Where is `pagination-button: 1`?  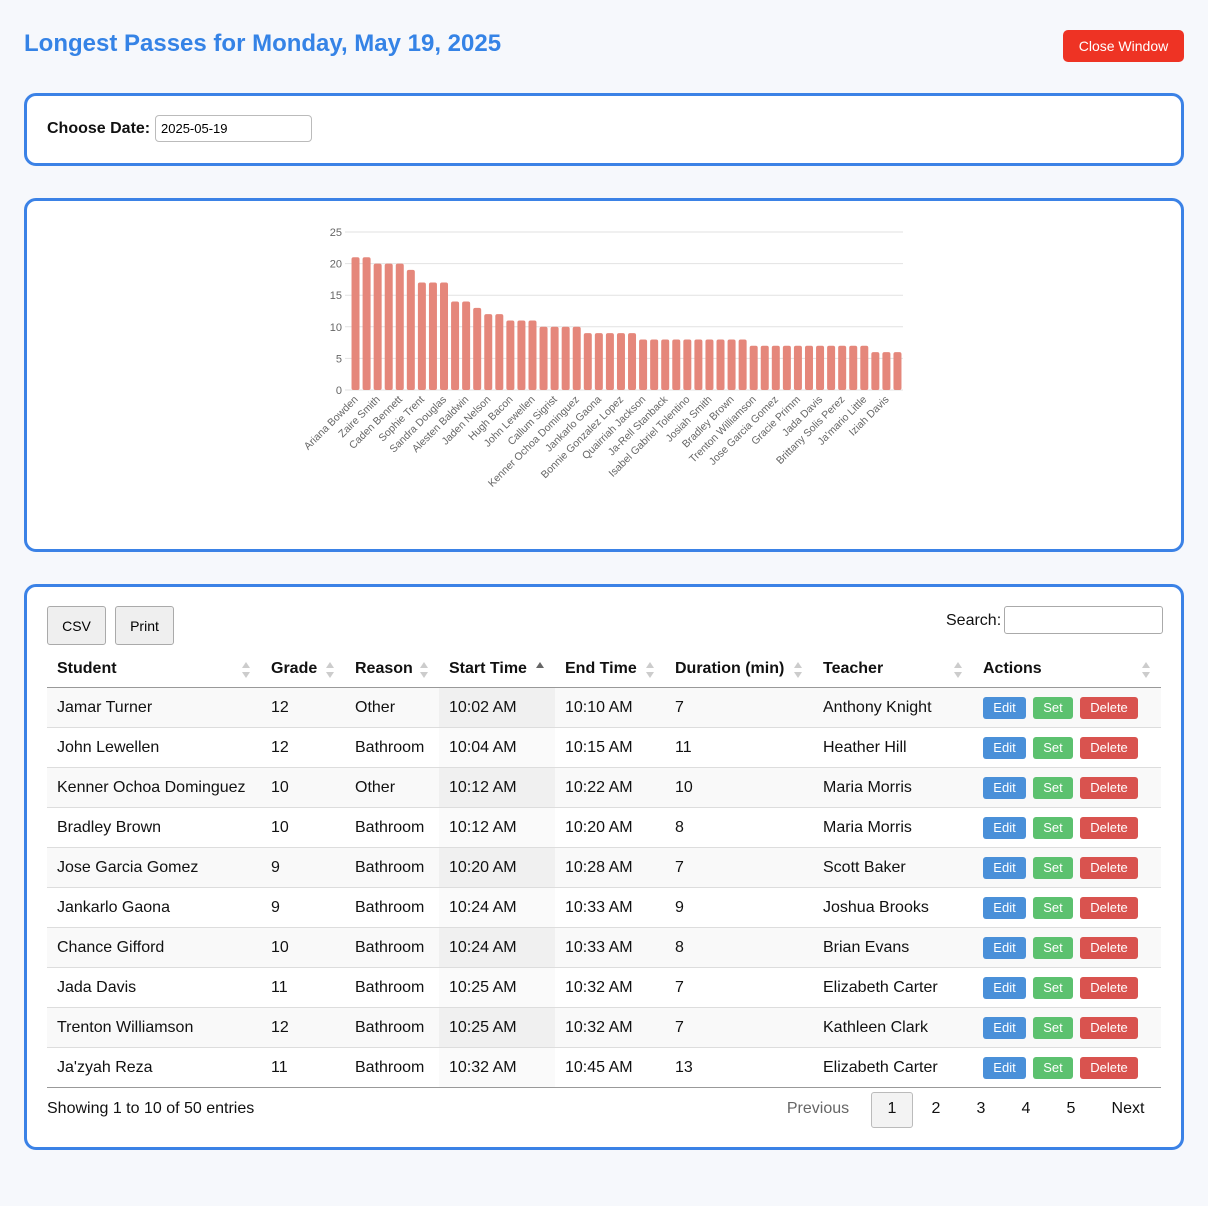
pagination-button: 1 is located at coordinates (892, 1110).